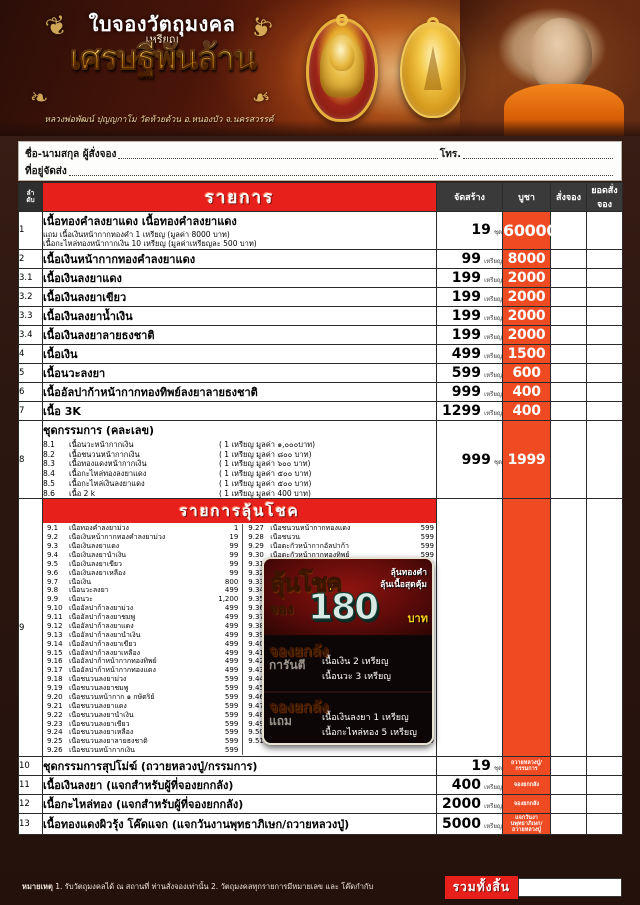 The width and height of the screenshot is (640, 905). I want to click on item-description: เนื้อ 3K, so click(239, 410).